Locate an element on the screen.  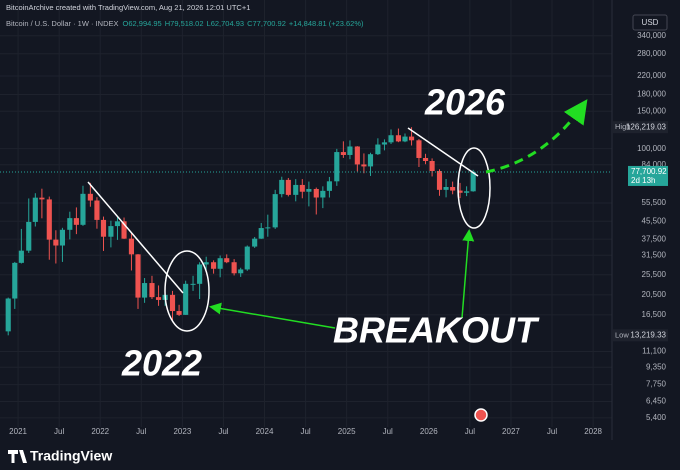
arrow is located at coordinates (468, 274).